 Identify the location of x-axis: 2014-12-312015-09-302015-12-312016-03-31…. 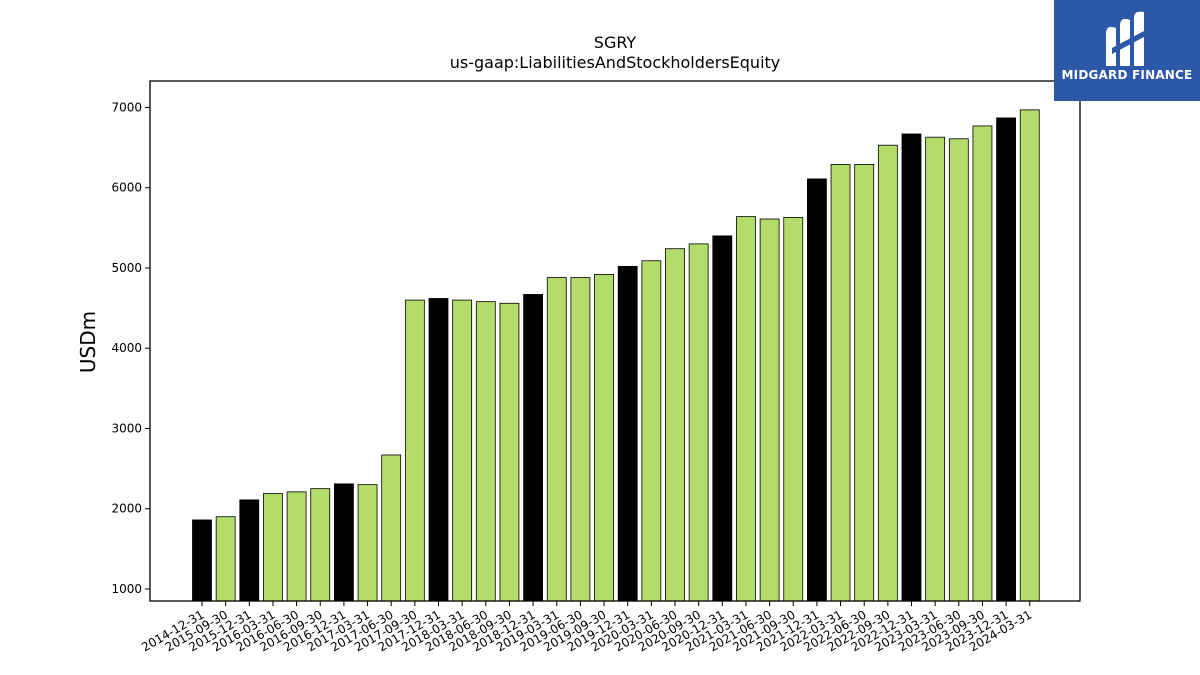
(586, 627).